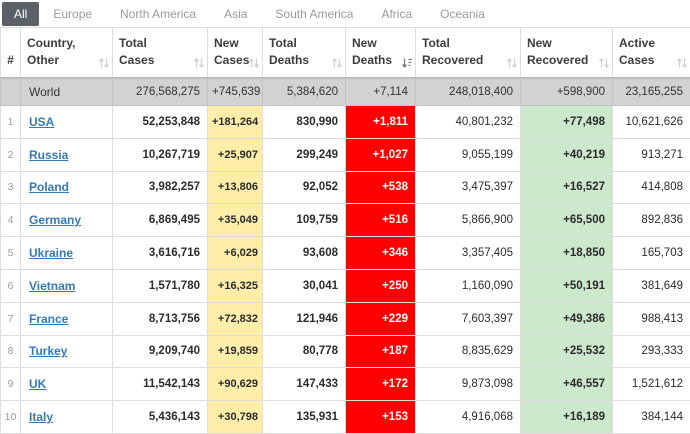 The image size is (690, 434). Describe the element at coordinates (52, 286) in the screenshot. I see `country-link-vietnam: Vietnam` at that location.